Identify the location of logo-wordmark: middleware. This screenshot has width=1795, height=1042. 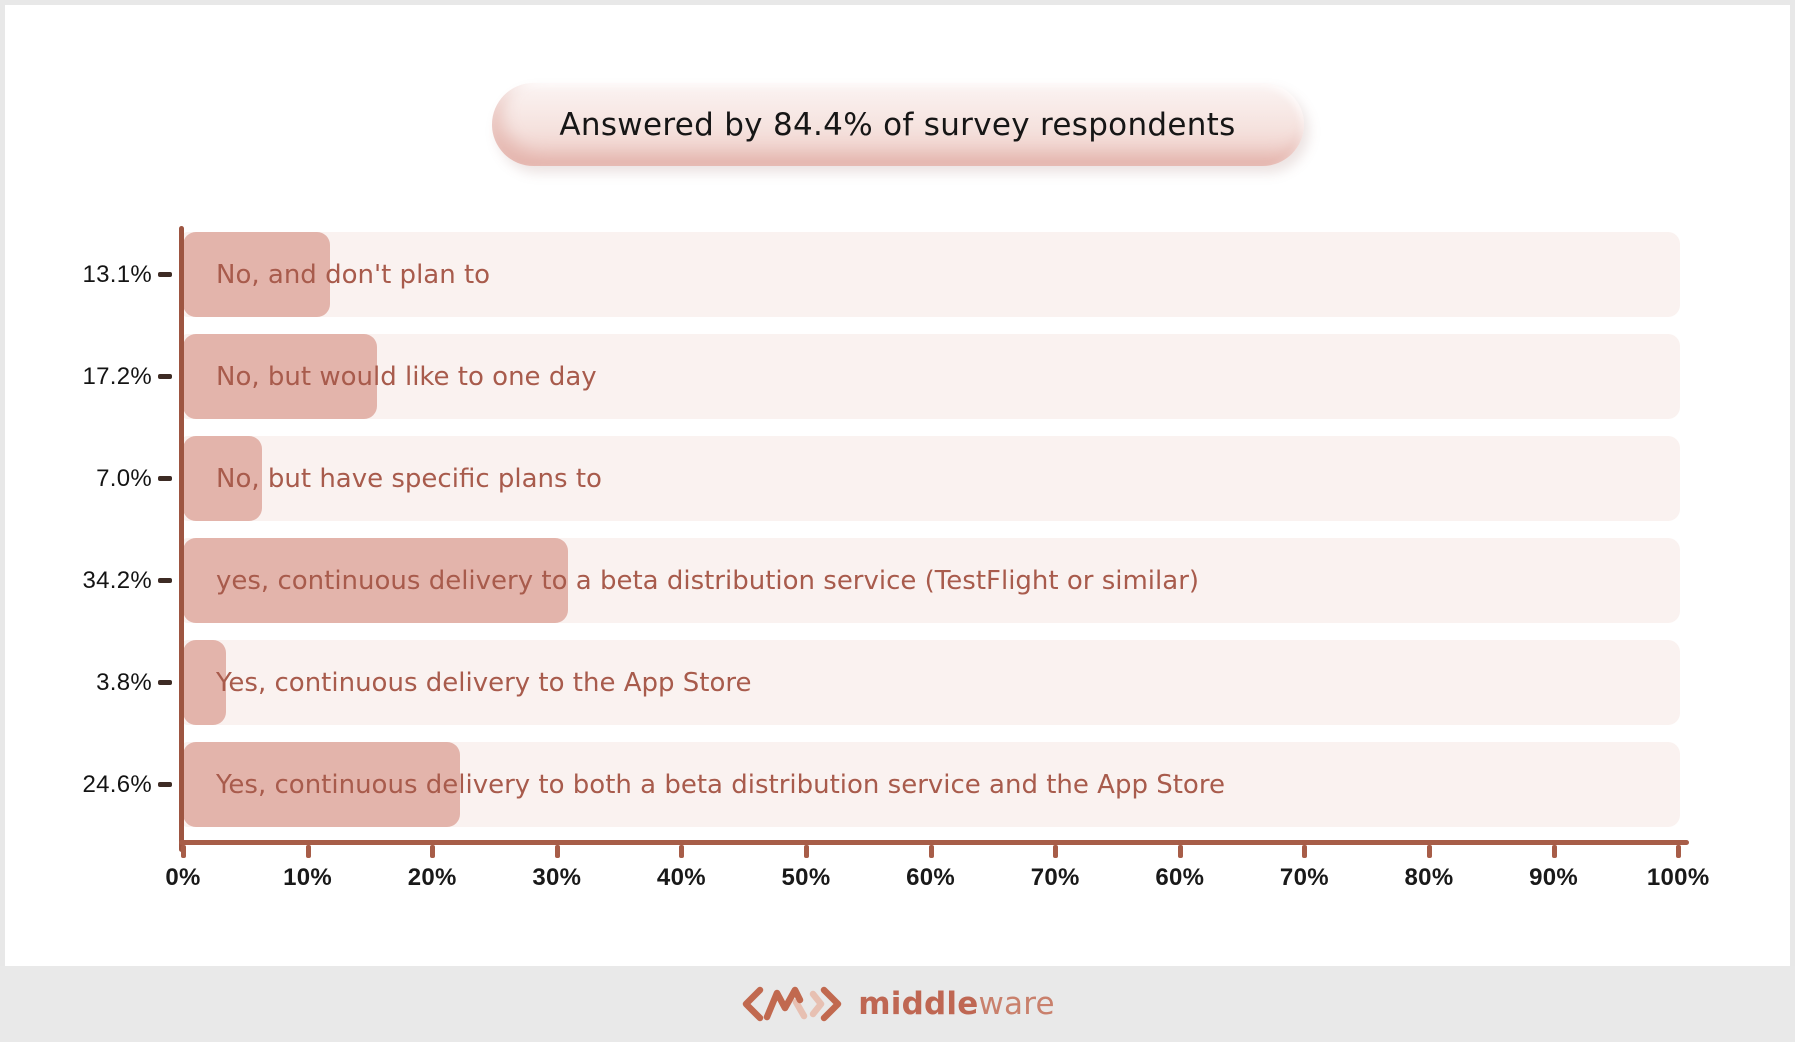
(956, 1004).